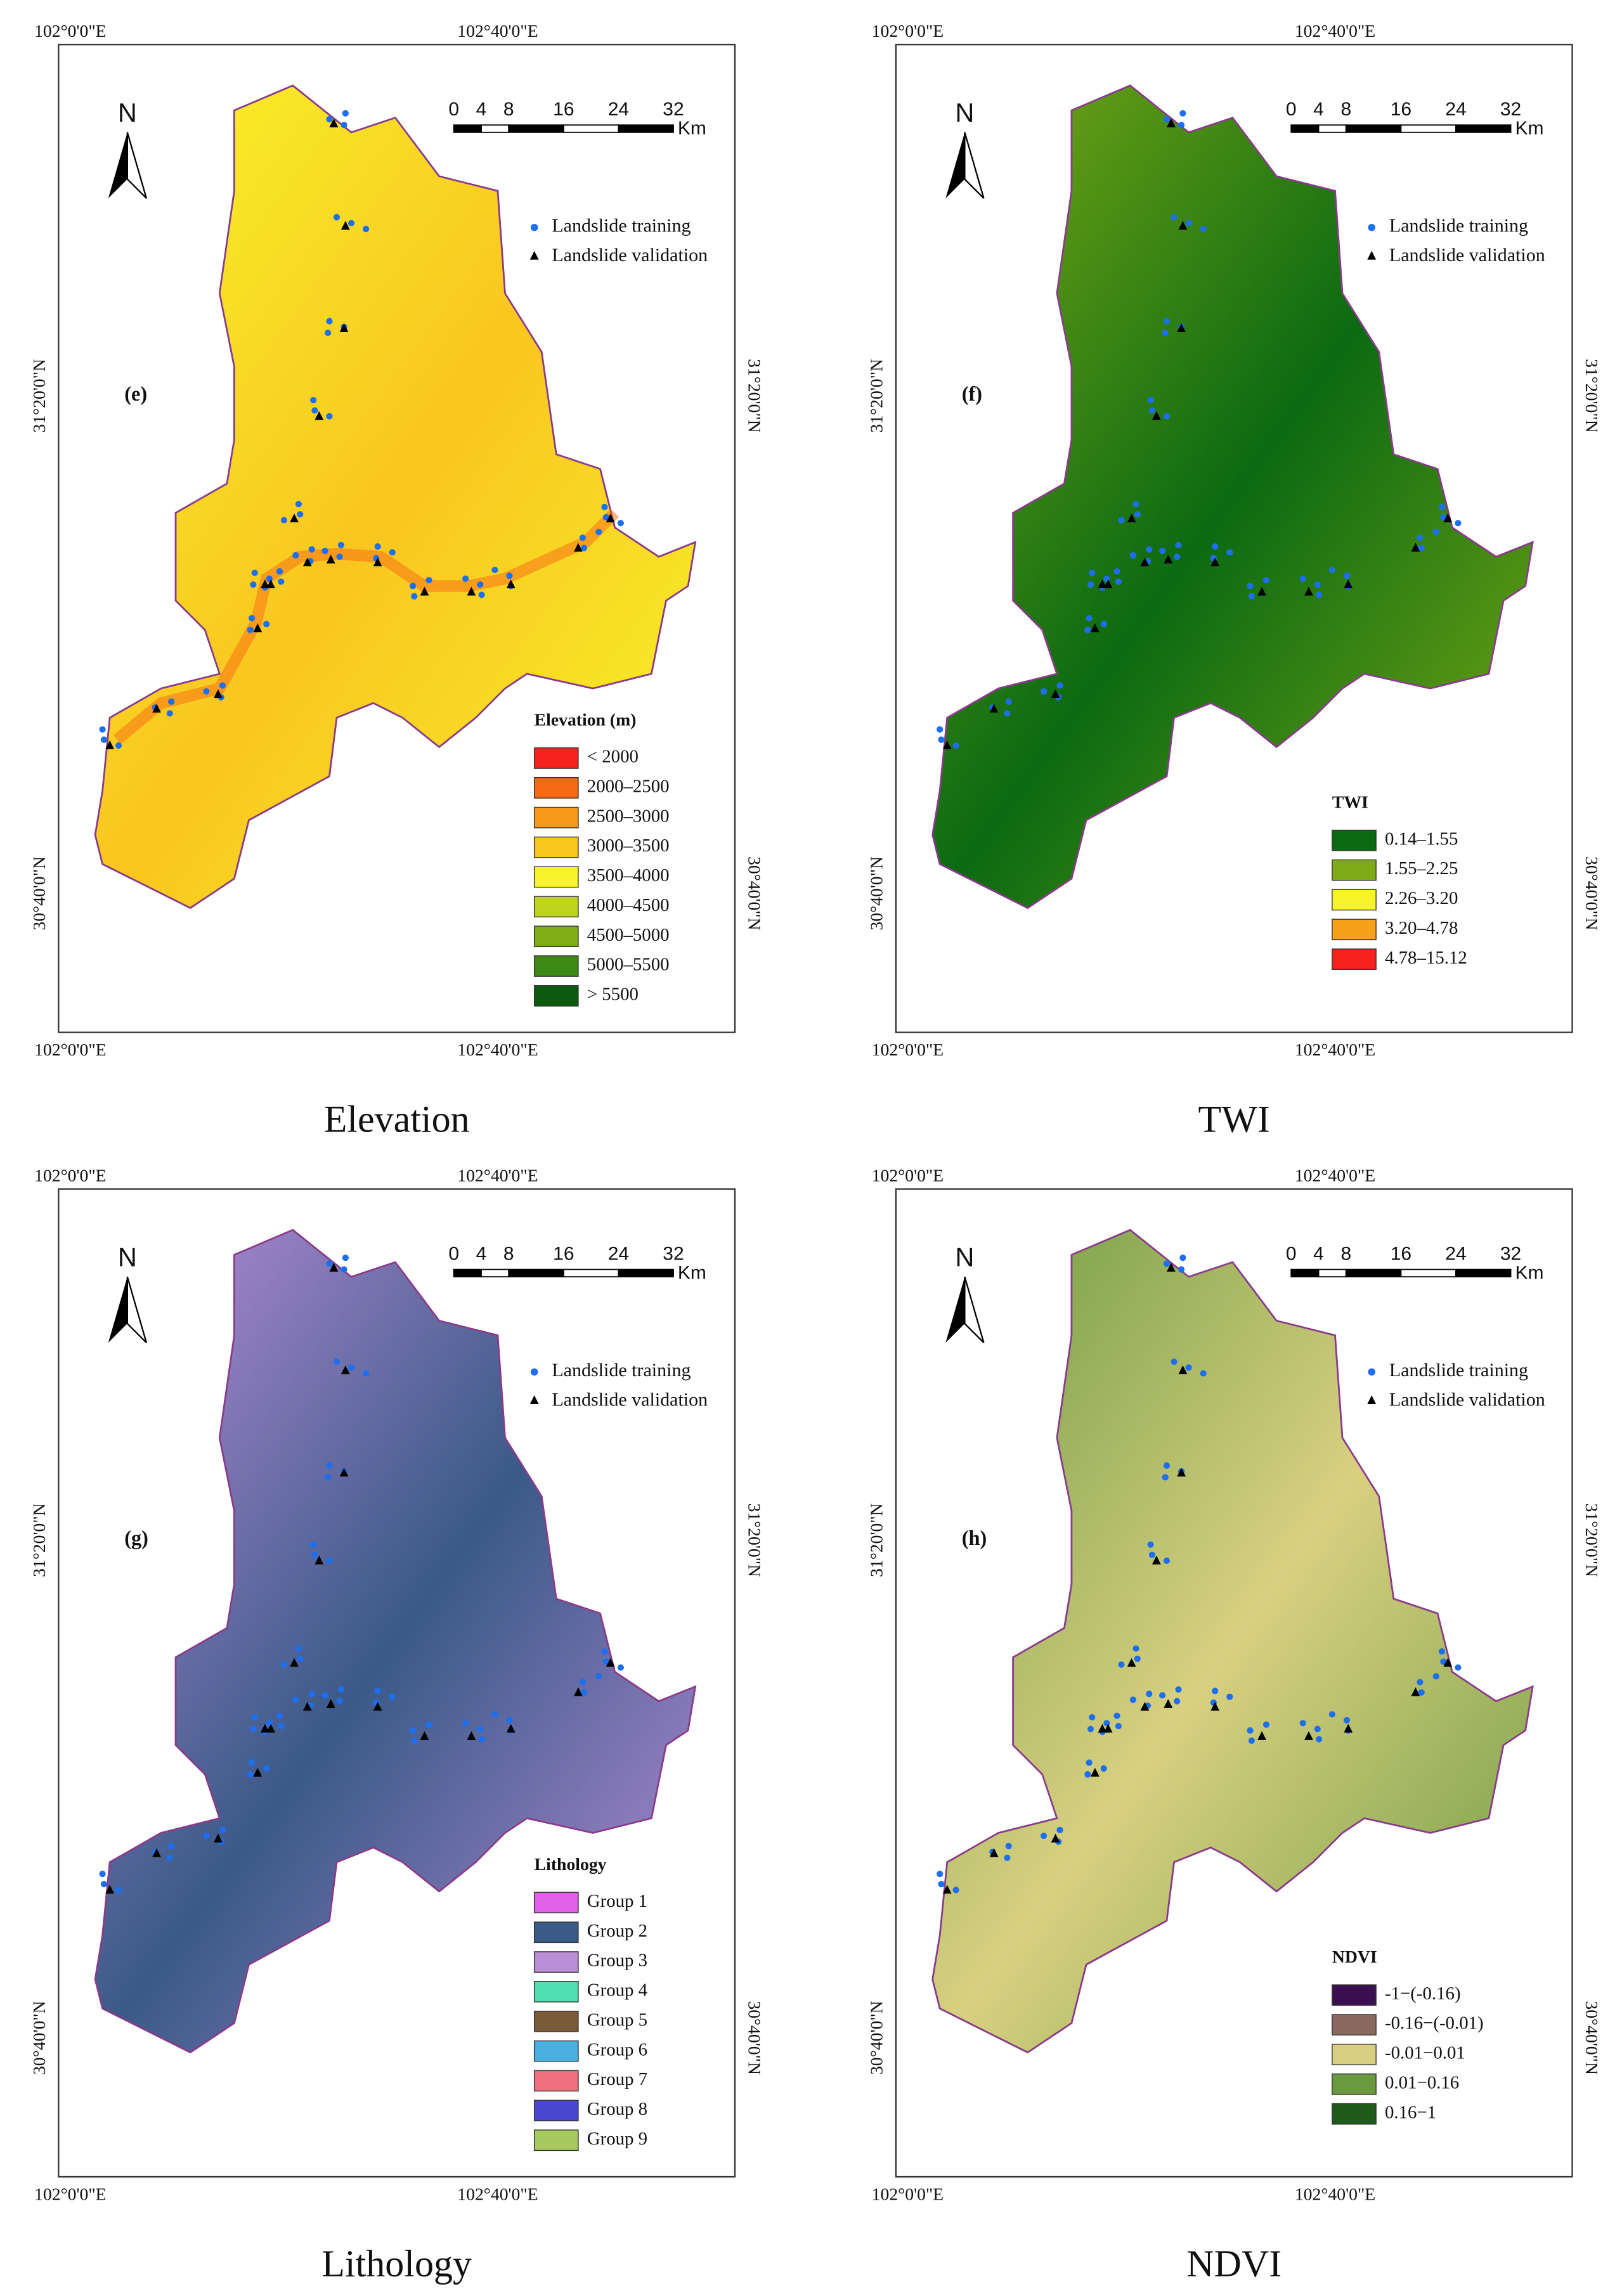 This screenshot has height=2296, width=1622. I want to click on scale-tick-label: 16, so click(1401, 1253).